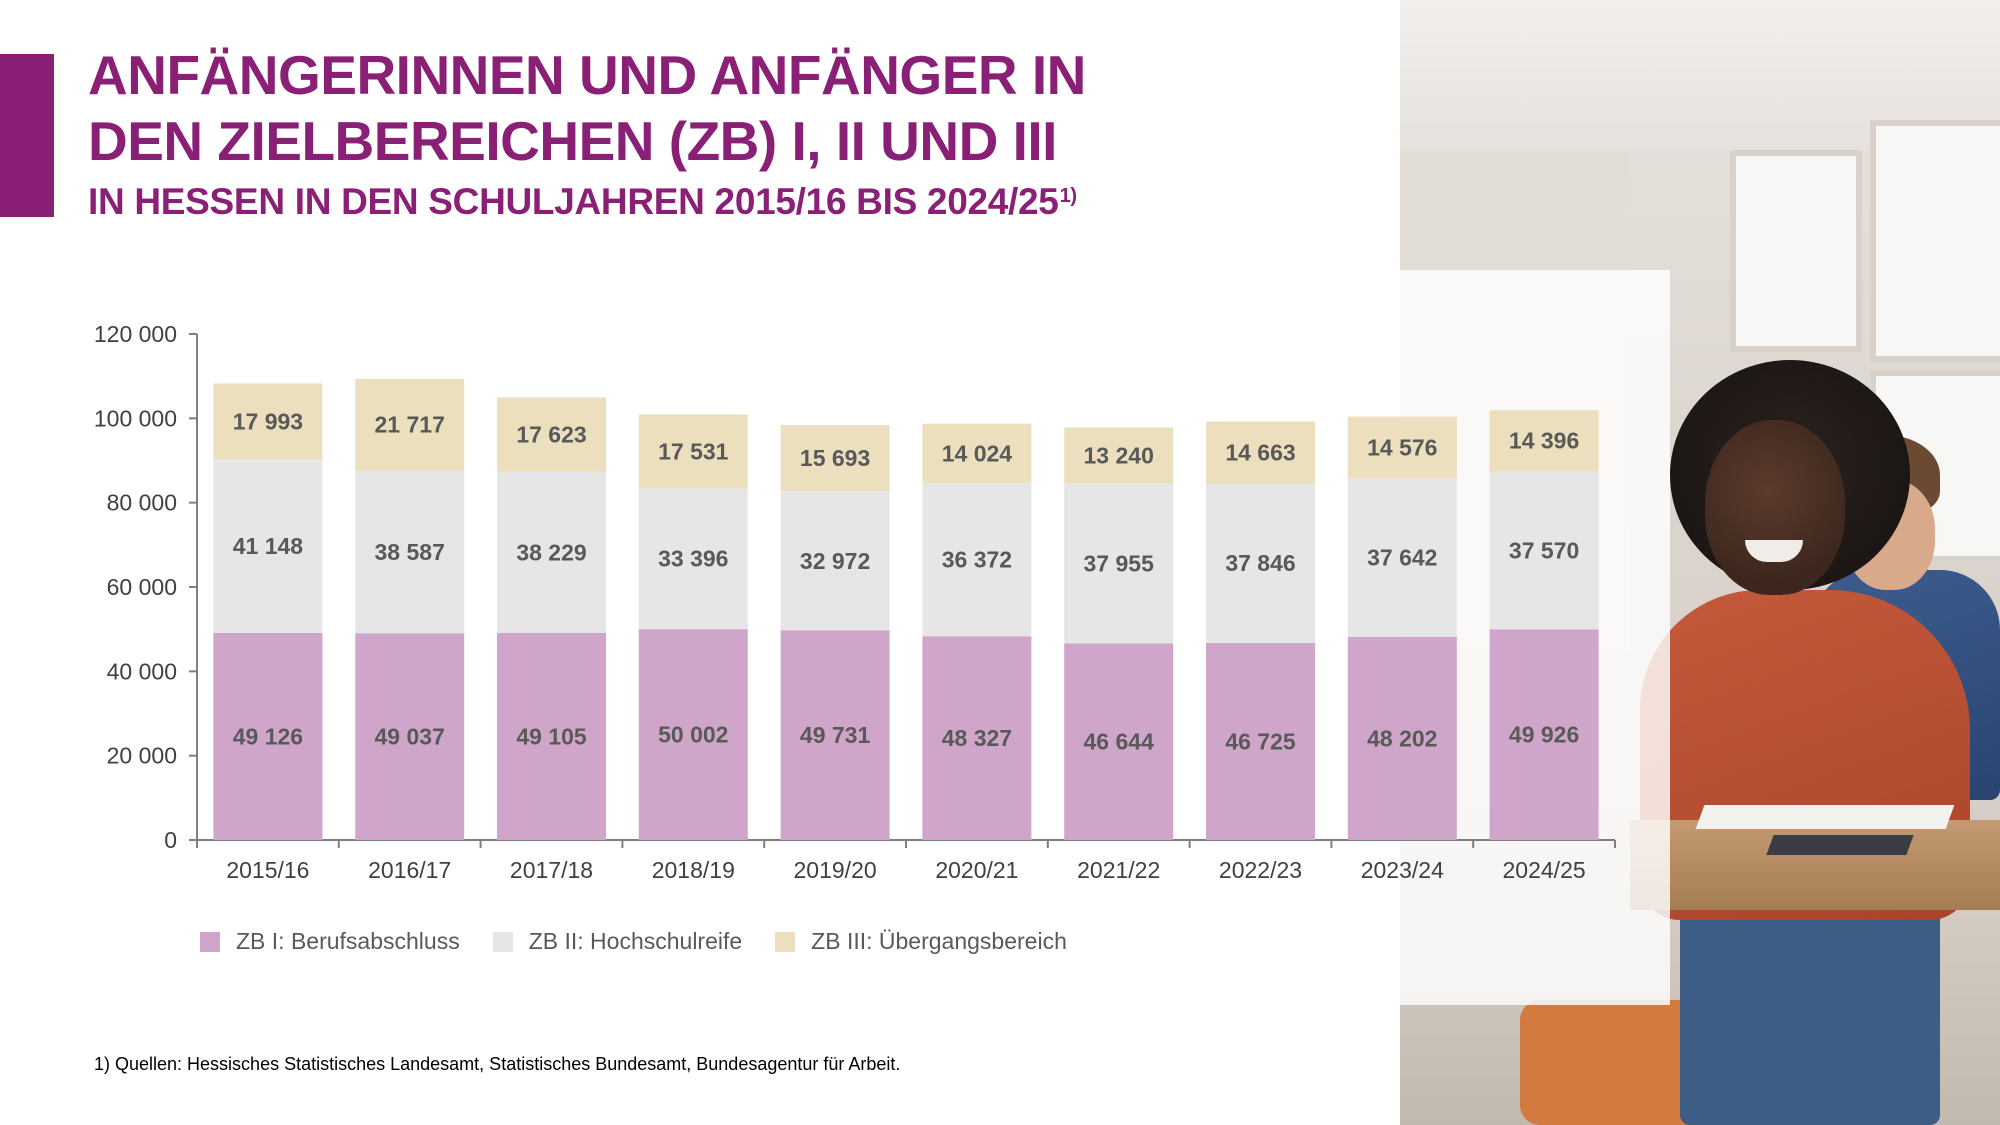  I want to click on data-label-zb3: 17 531, so click(693, 451).